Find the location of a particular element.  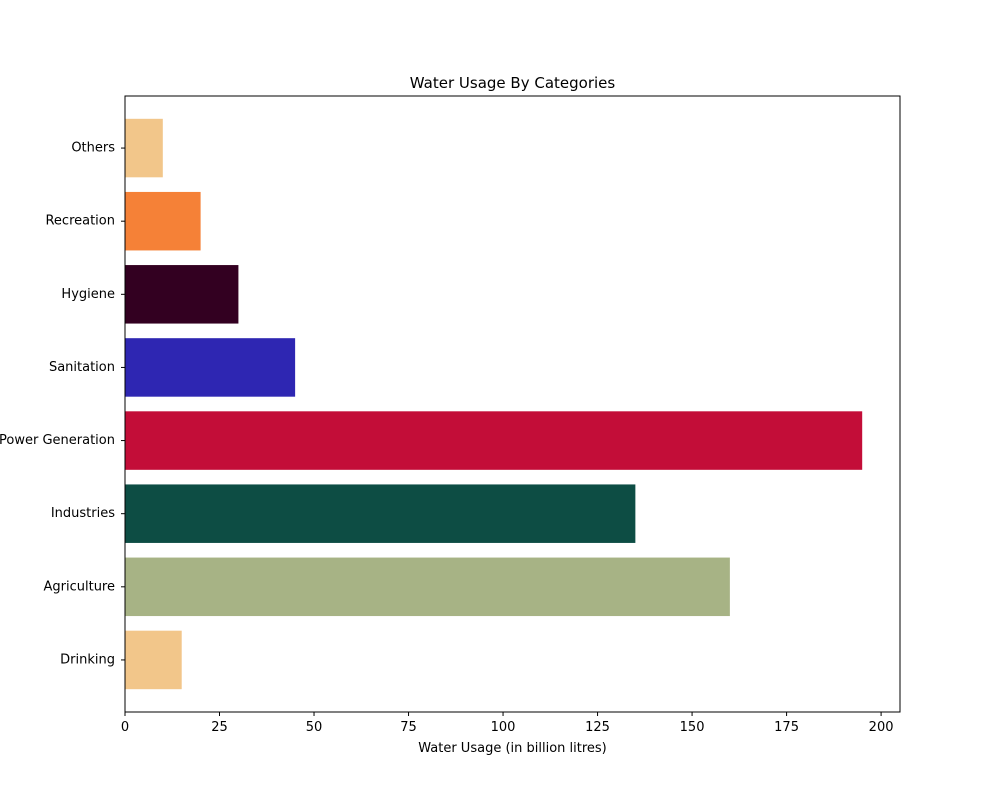

y-tick-label: Others is located at coordinates (93, 148).